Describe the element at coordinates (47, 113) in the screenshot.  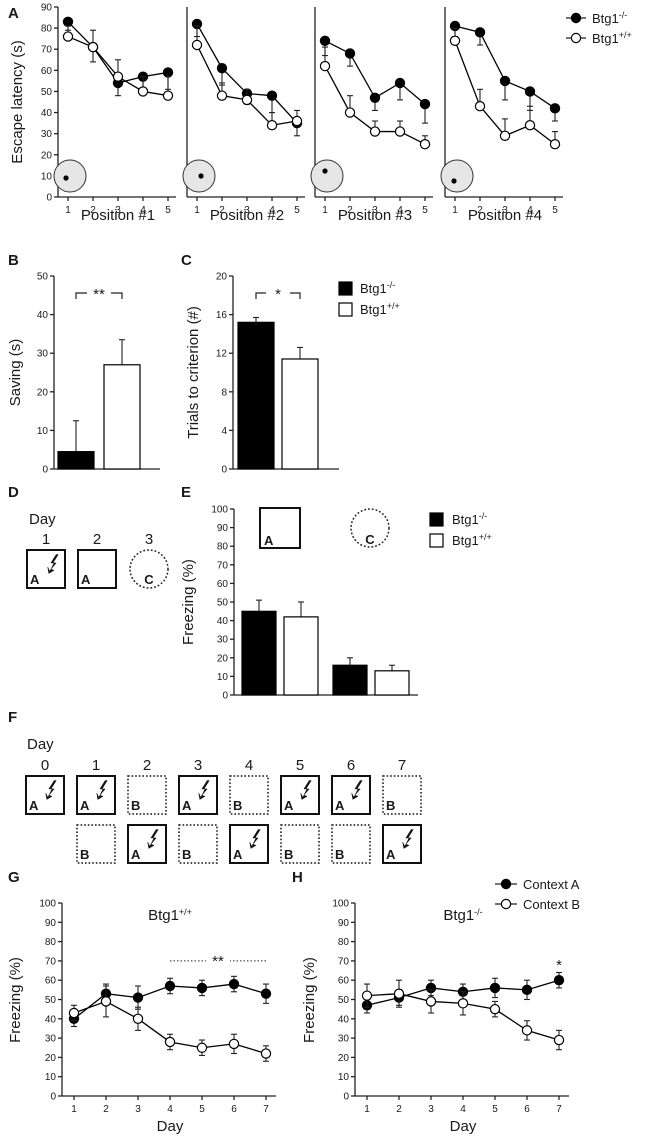
I see `panel-a-y-tick-label: 40` at that location.